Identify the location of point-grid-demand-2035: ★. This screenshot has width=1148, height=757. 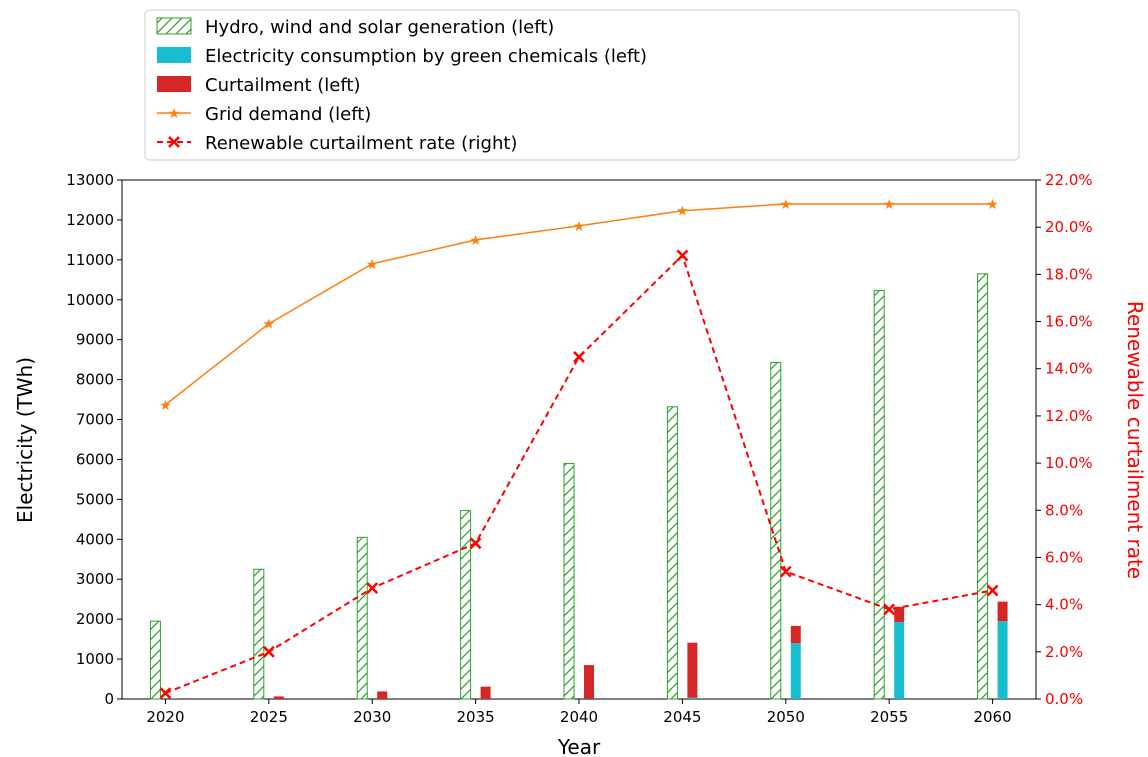
(475, 241).